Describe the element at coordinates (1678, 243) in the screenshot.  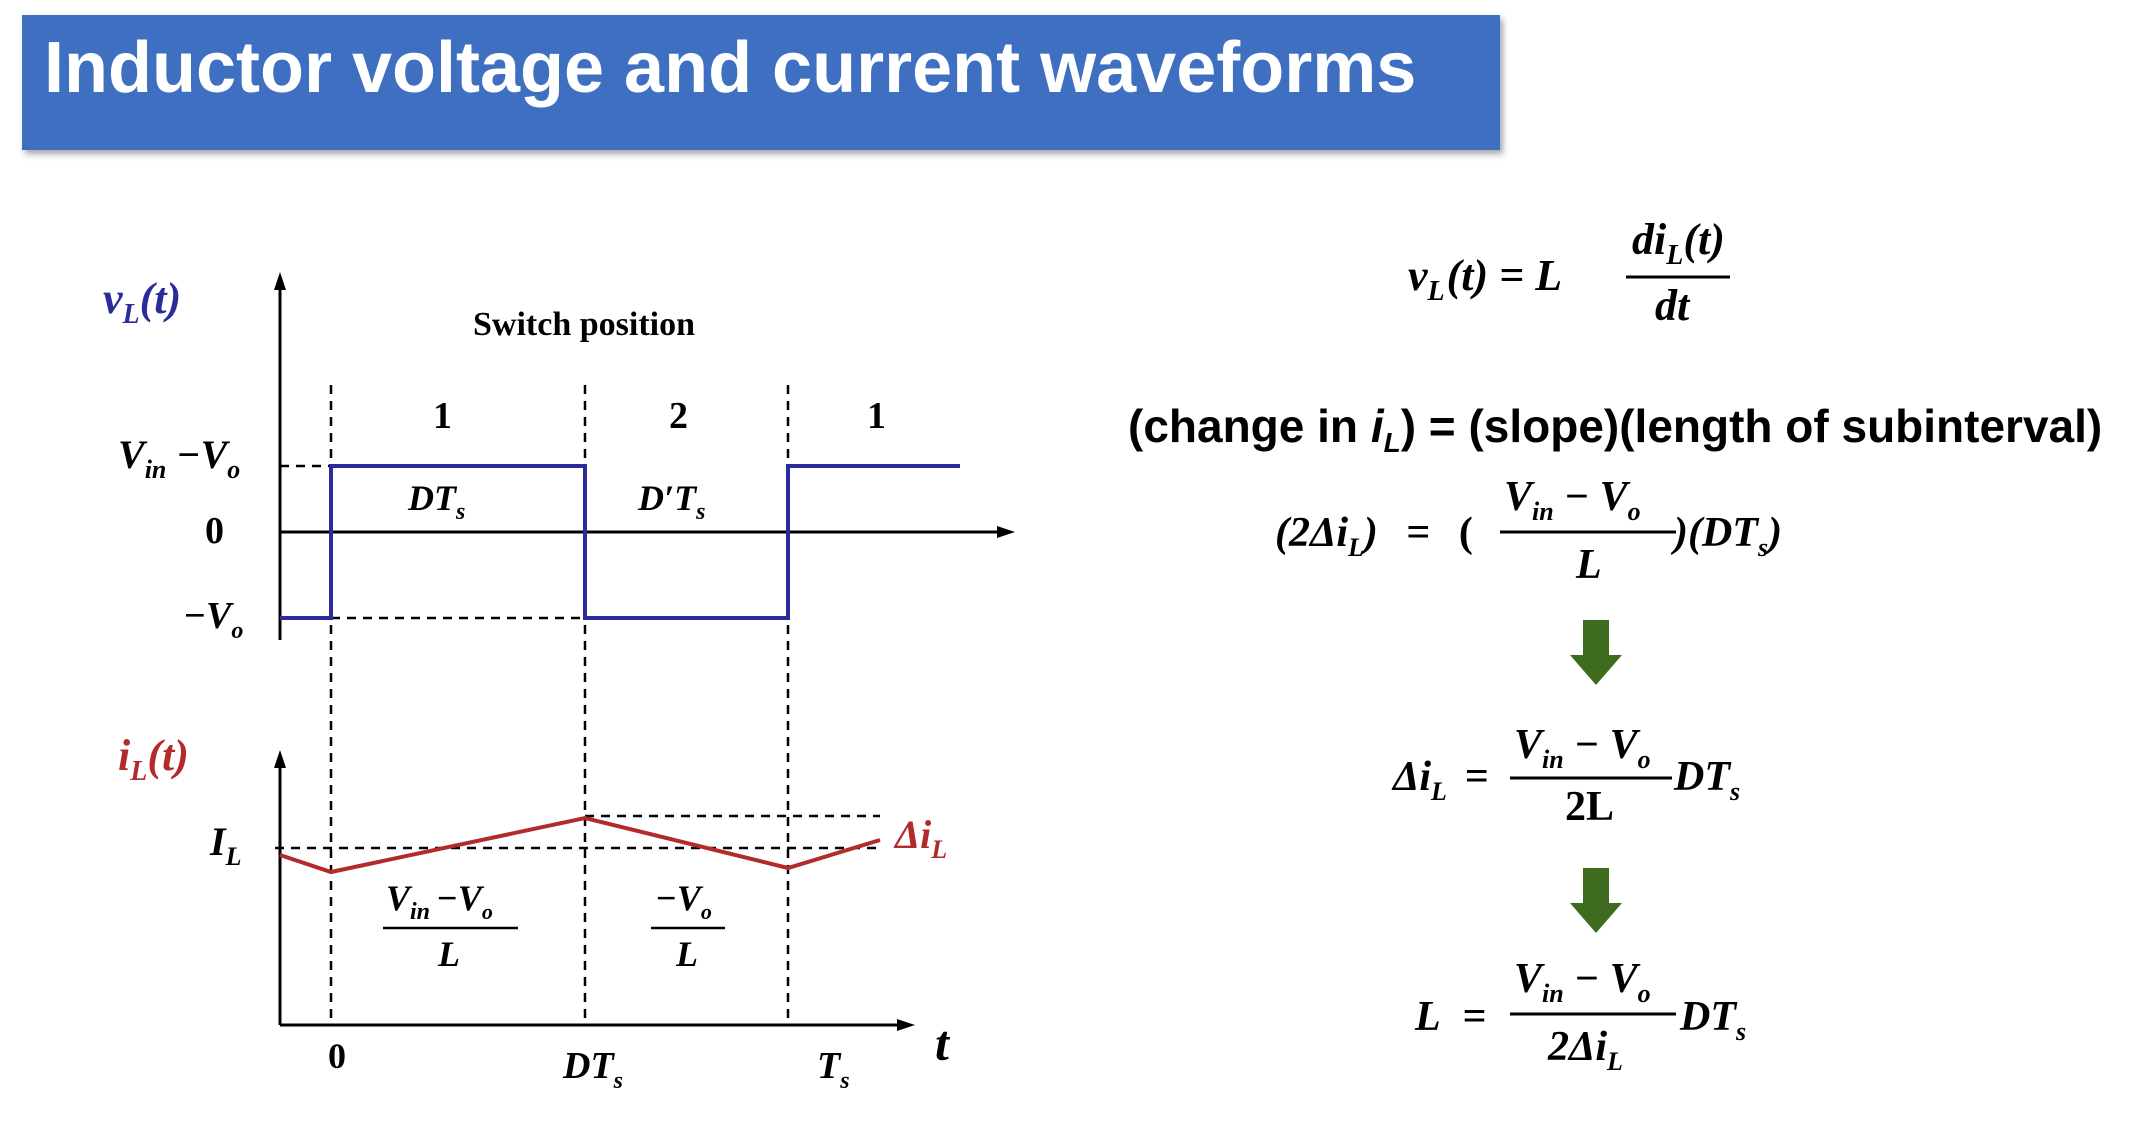
I see `eq1-numerator: diL(t)` at that location.